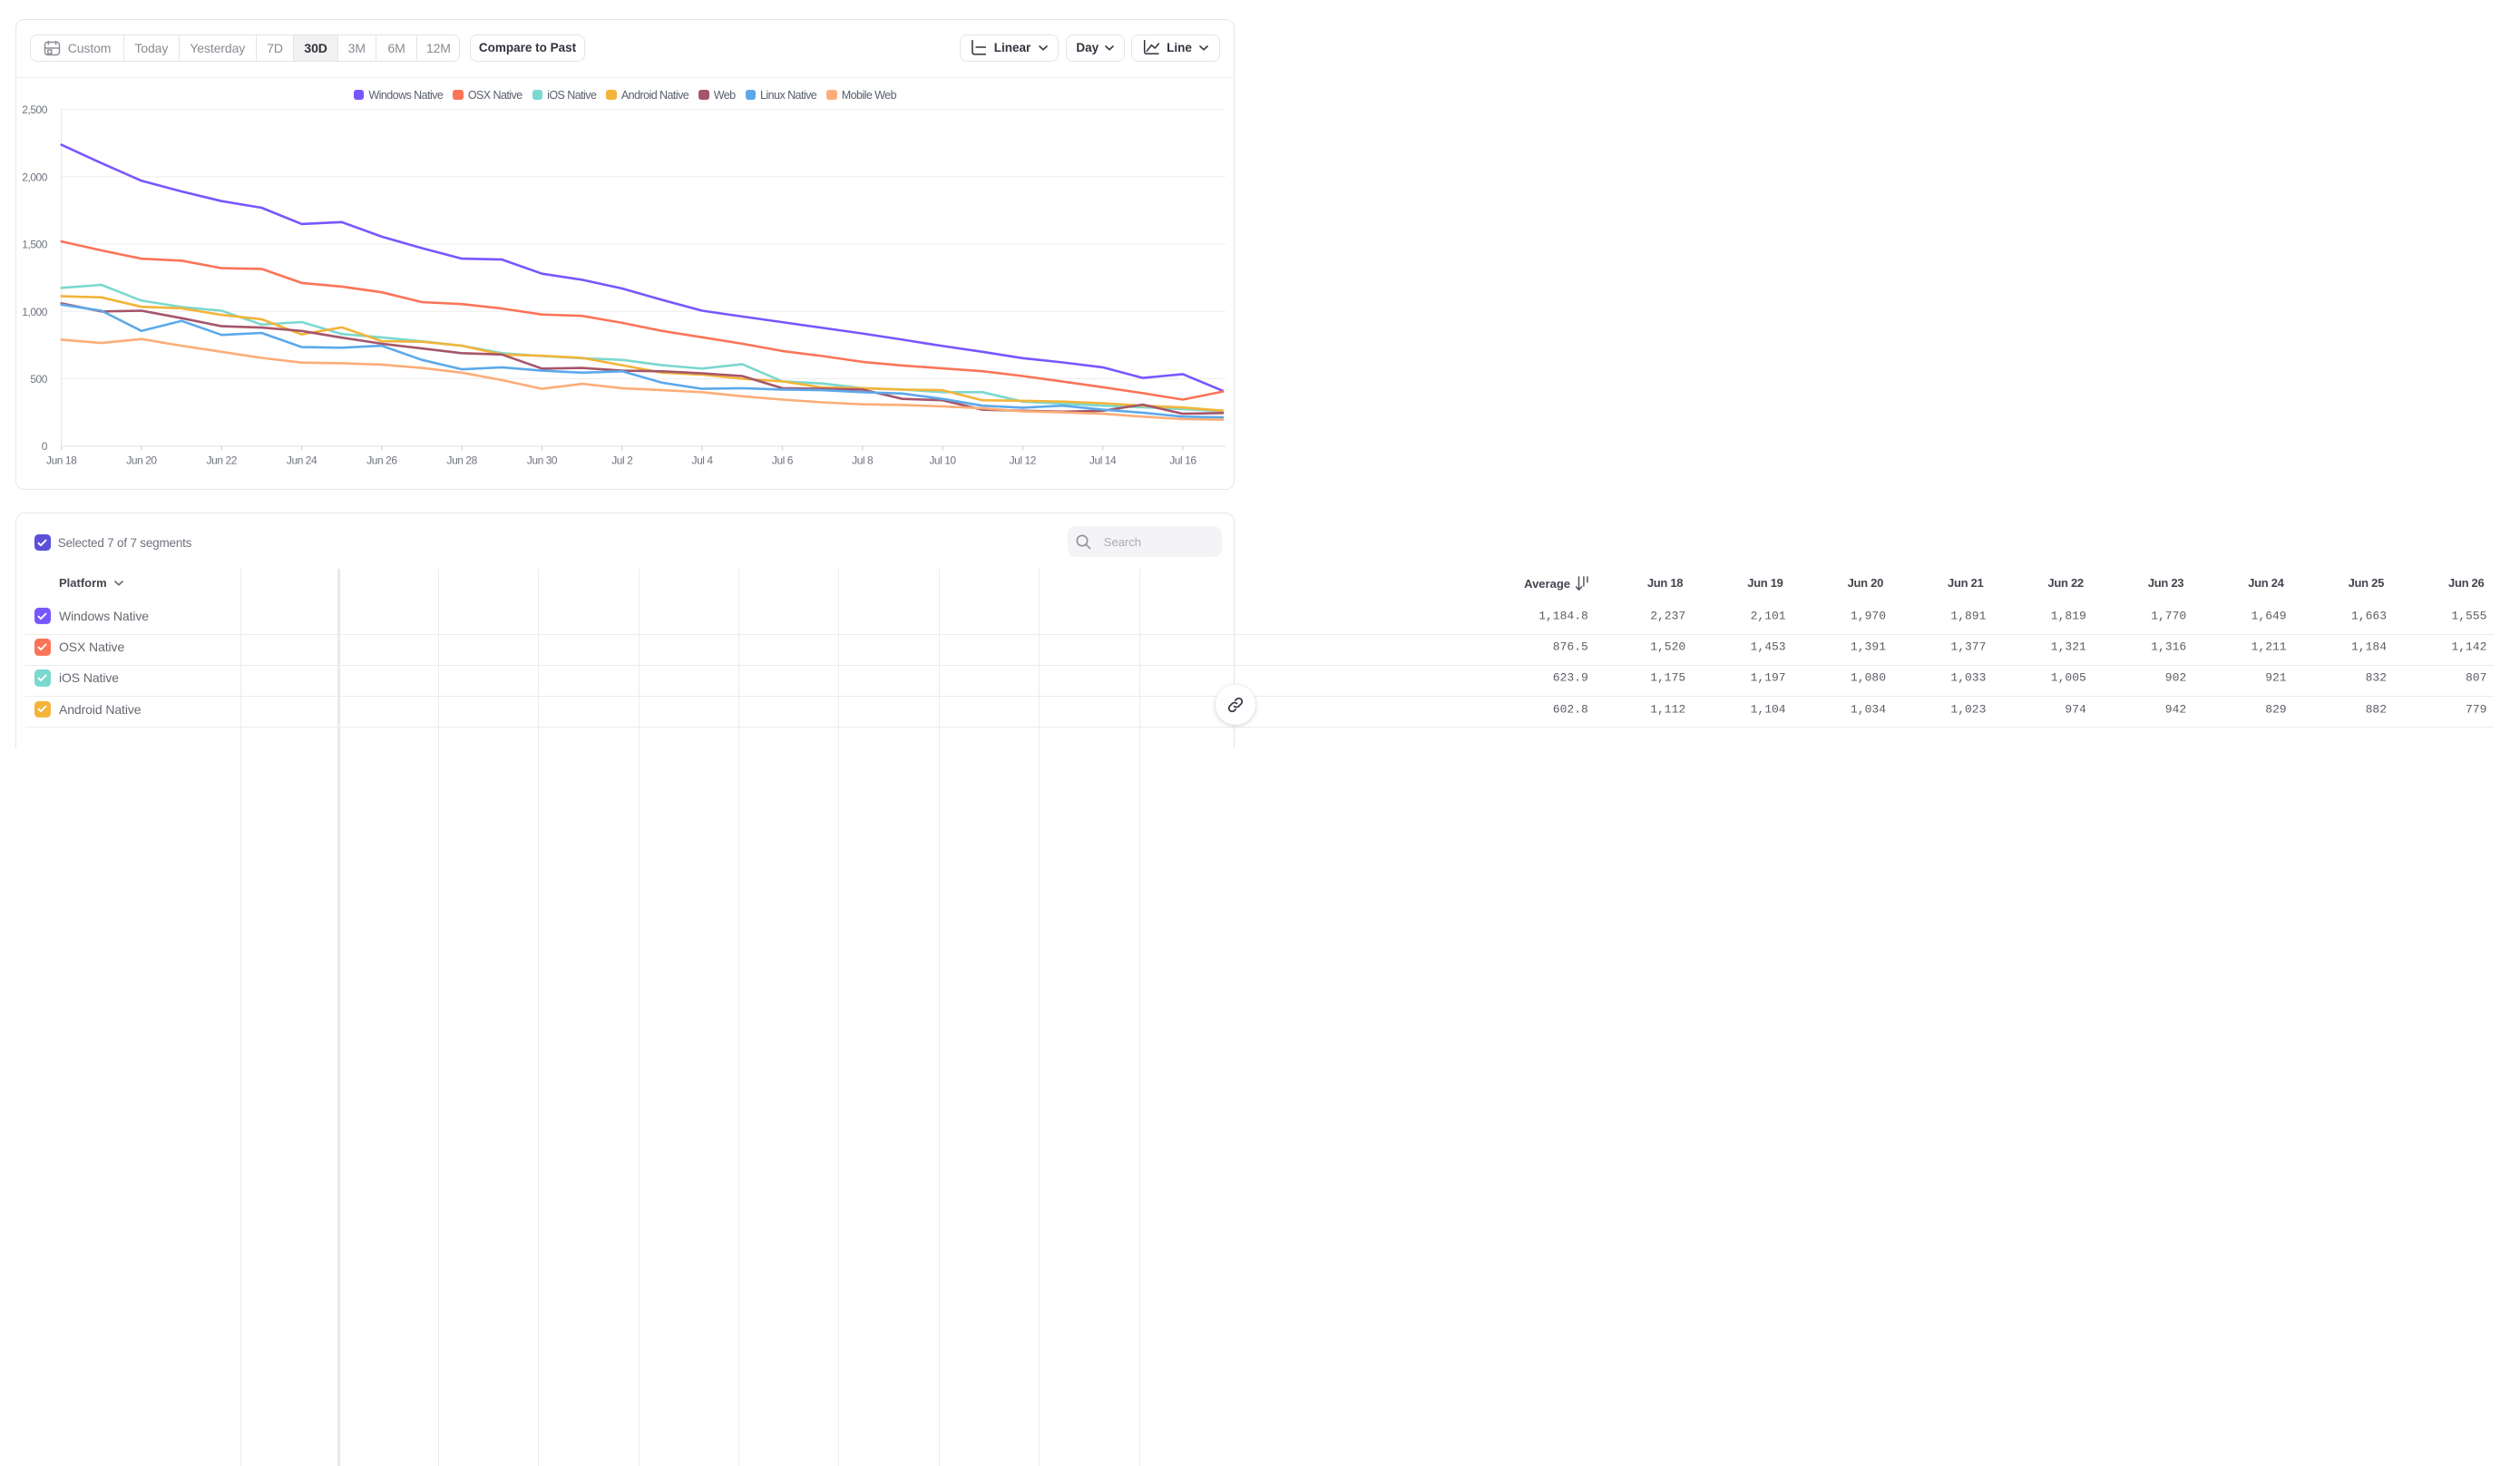 This screenshot has width=2520, height=1466. Describe the element at coordinates (62, 461) in the screenshot. I see `svg-text: Jun 18` at that location.